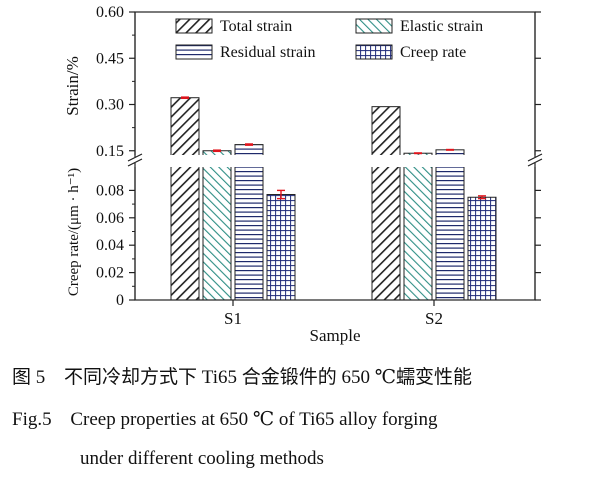  What do you see at coordinates (256, 26) in the screenshot?
I see `legend-label-total-strain: Total strain` at bounding box center [256, 26].